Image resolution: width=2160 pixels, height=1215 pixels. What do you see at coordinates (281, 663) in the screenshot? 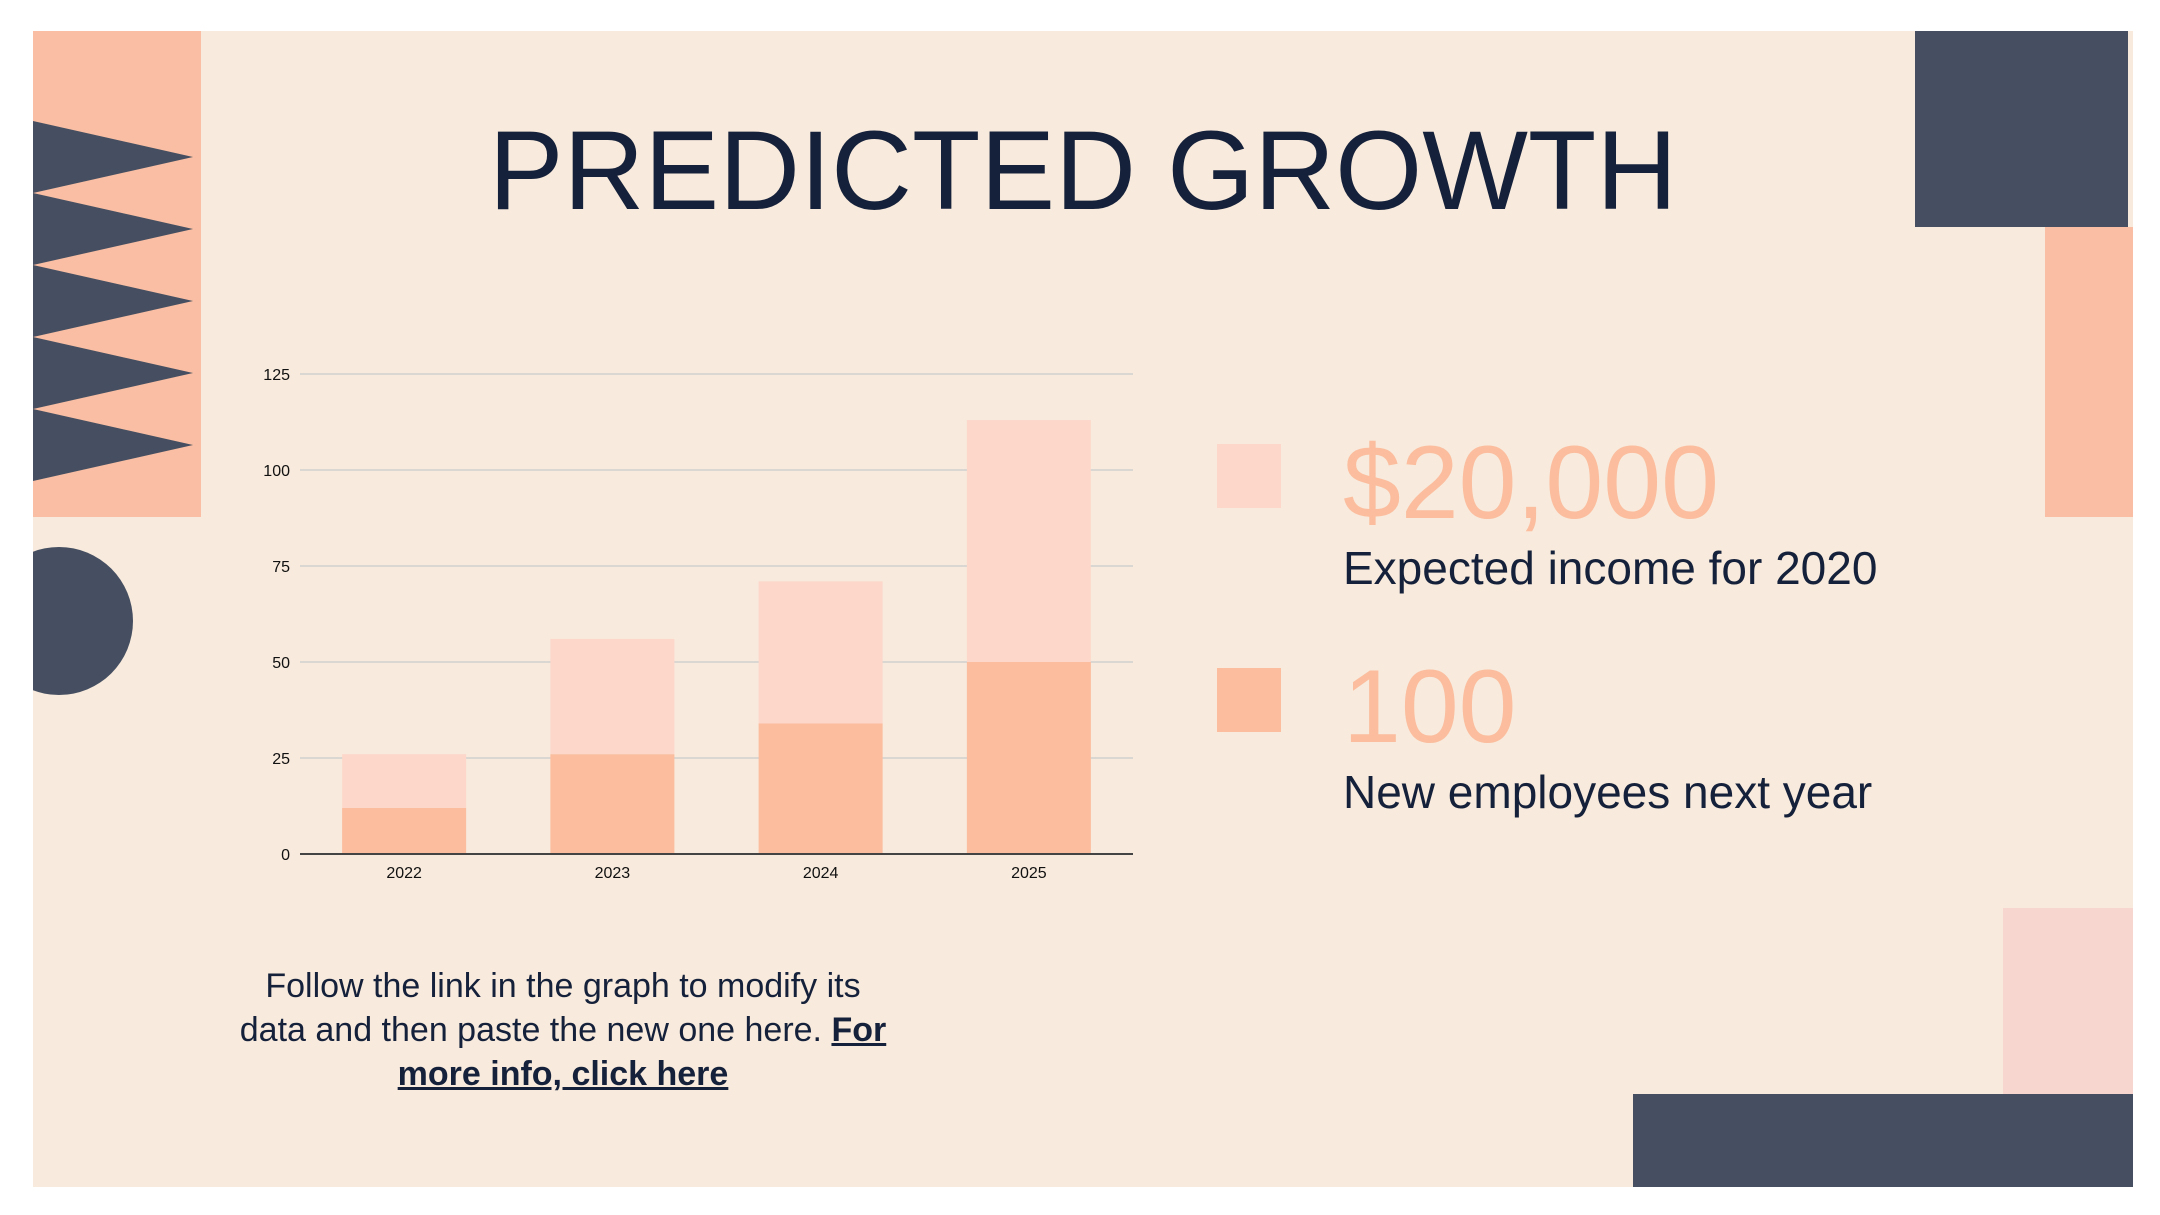
I see `y-tick-label: 50` at bounding box center [281, 663].